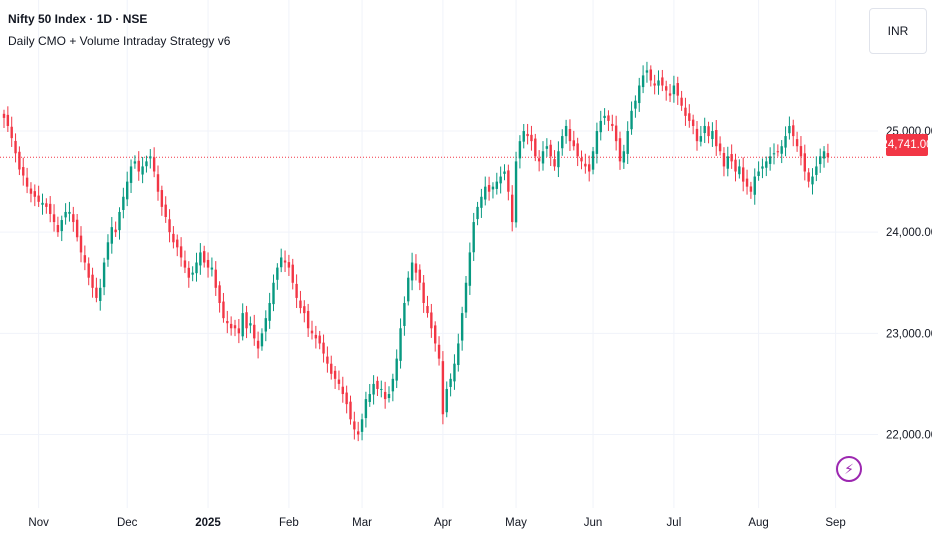 The image size is (932, 550). What do you see at coordinates (119, 41) in the screenshot?
I see `indicator-name: Daily CMO + Volume Intraday Strategy v6` at bounding box center [119, 41].